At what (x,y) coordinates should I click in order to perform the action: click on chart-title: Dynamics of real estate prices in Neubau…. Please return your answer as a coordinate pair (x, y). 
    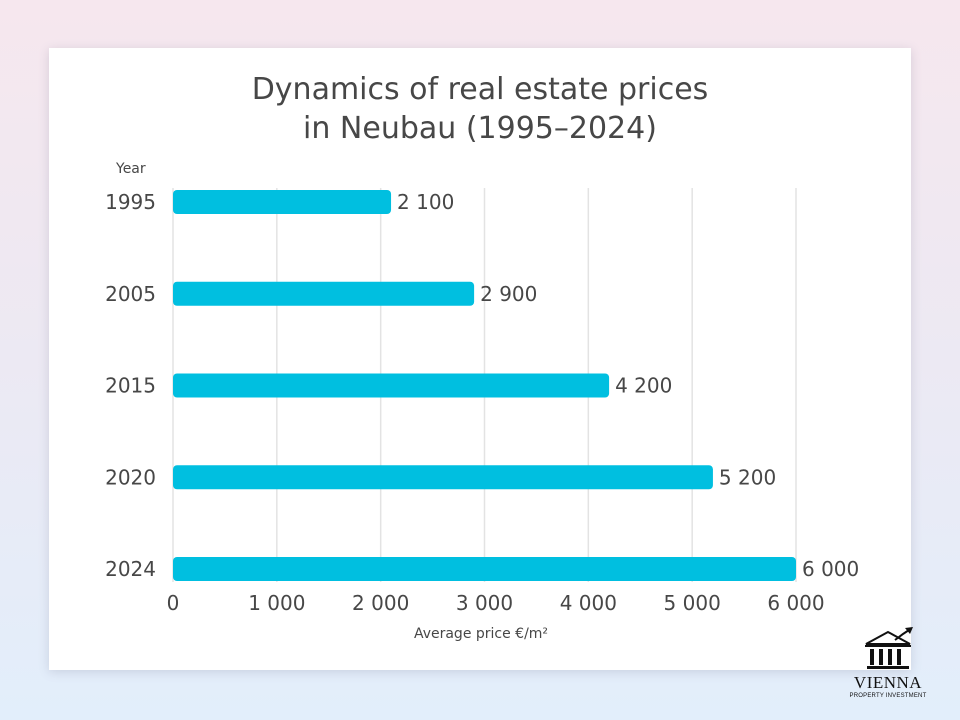
    Looking at the image, I should click on (480, 109).